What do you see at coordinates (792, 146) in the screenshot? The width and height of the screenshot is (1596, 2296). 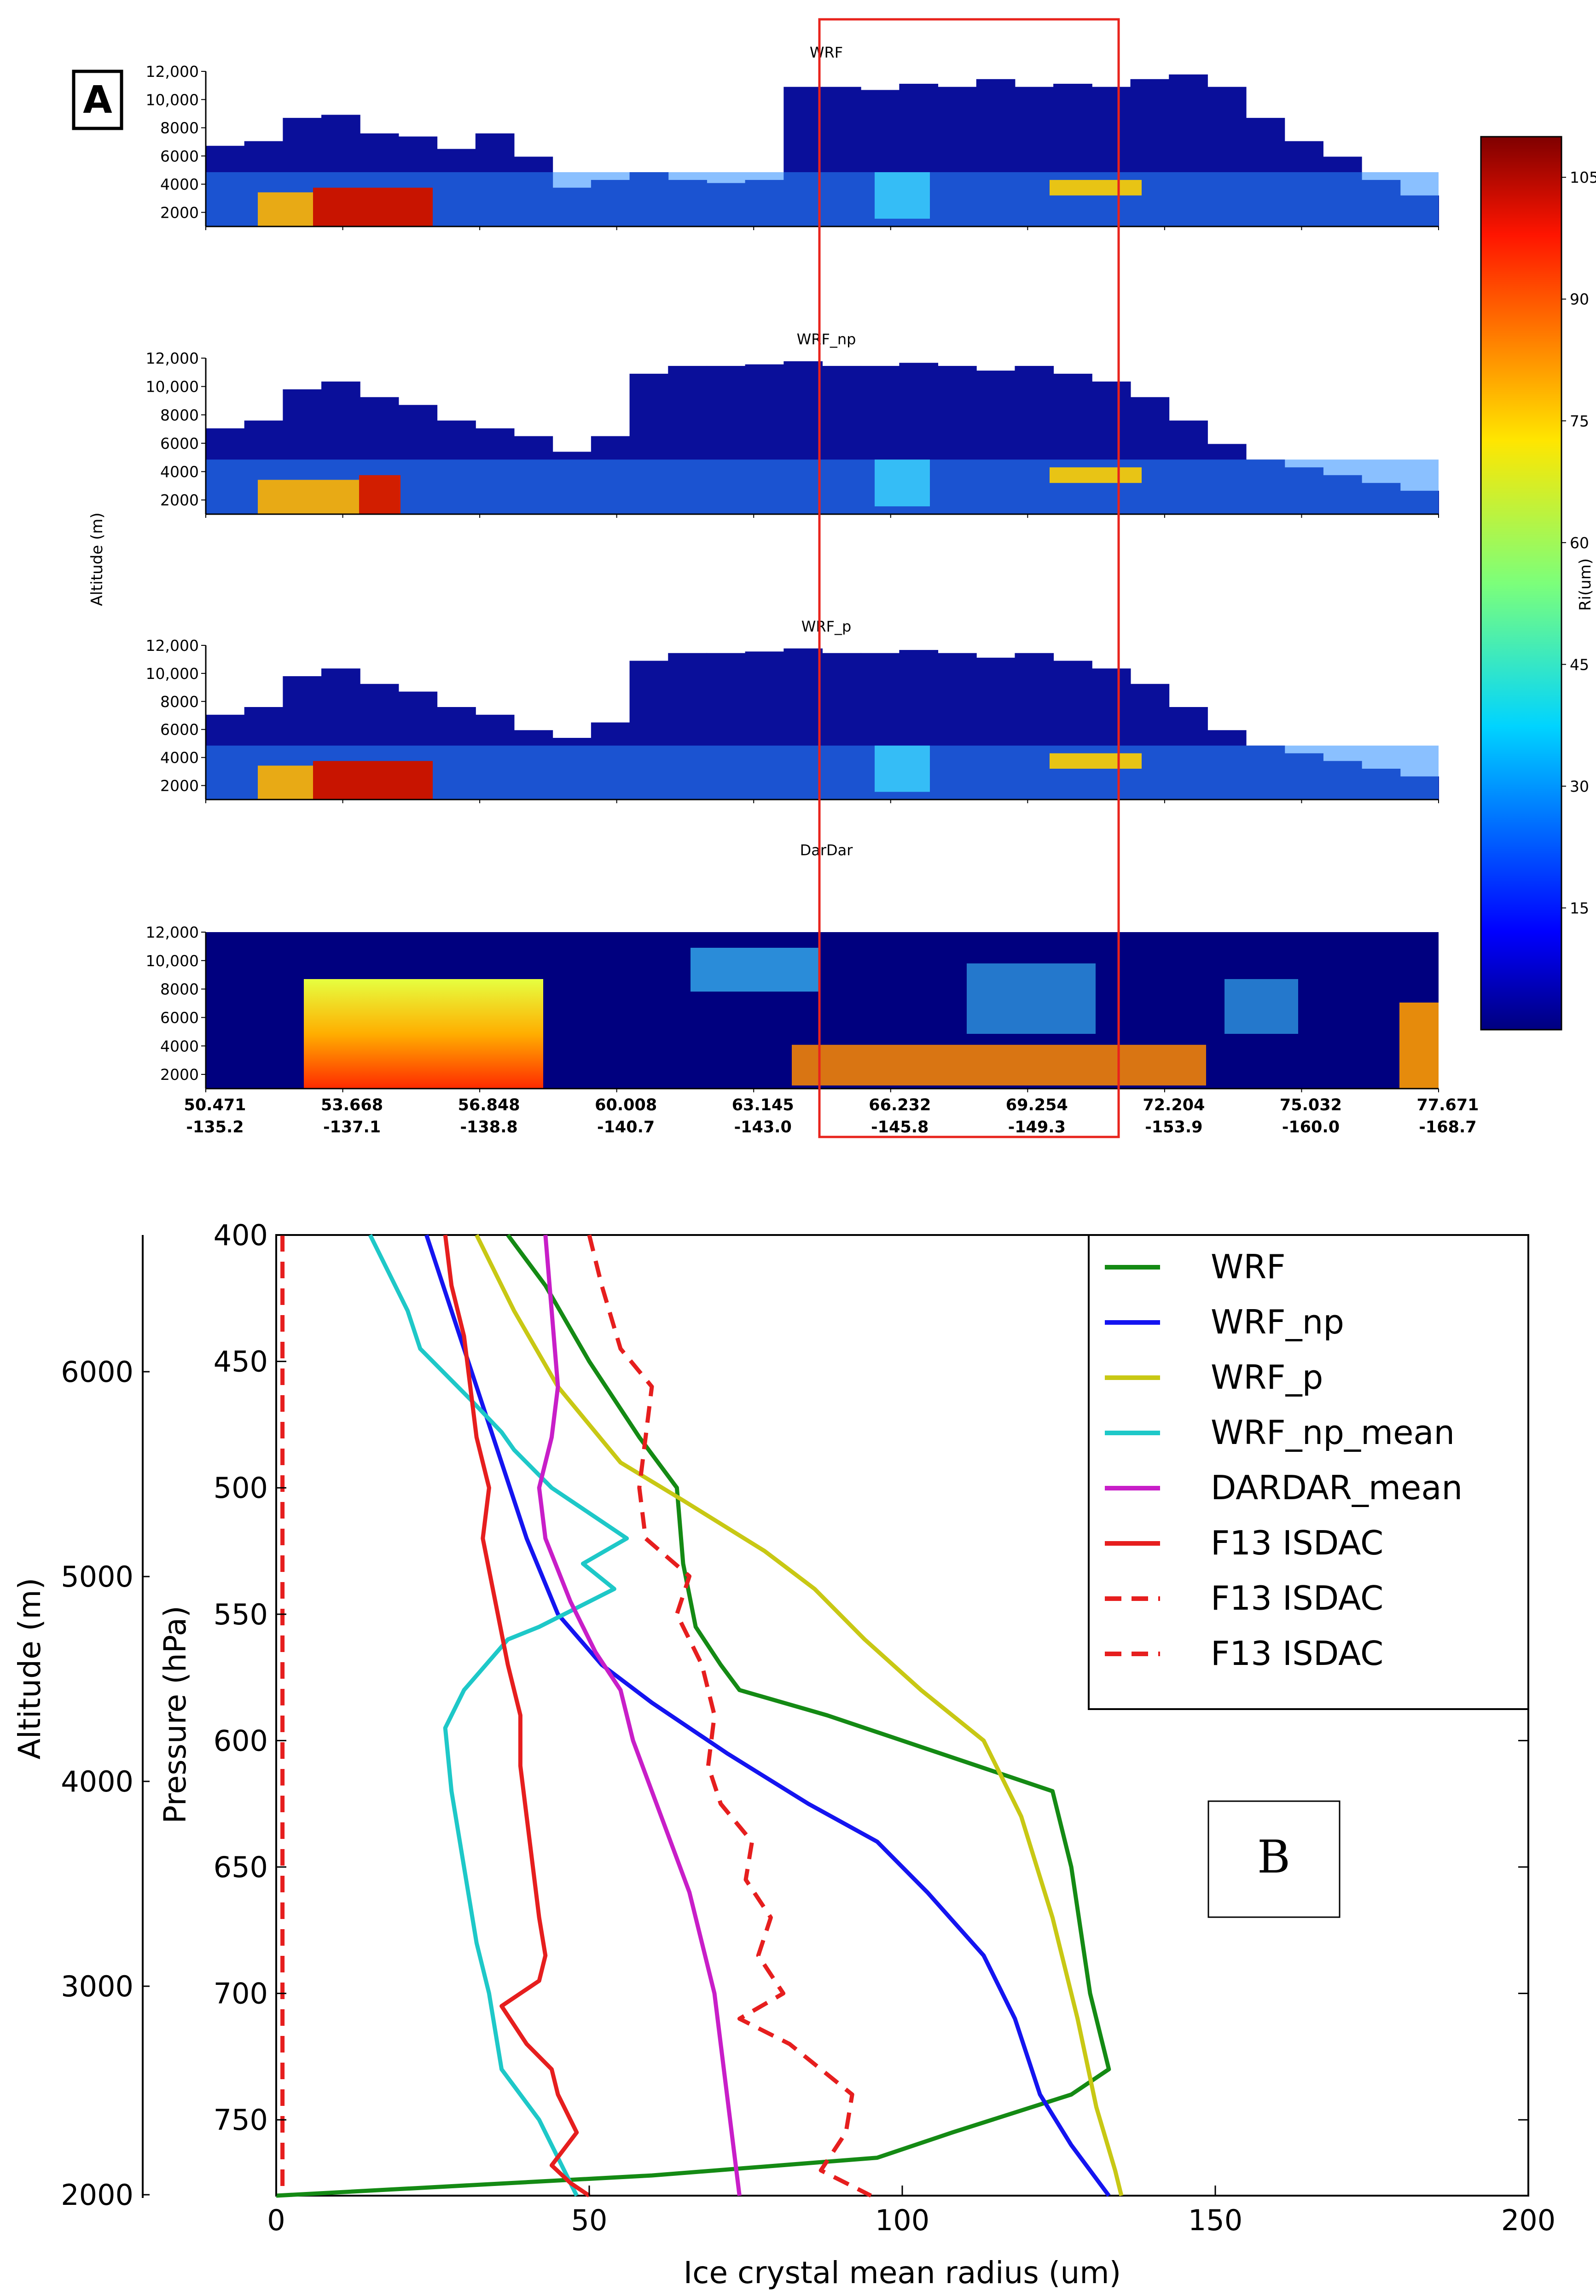 I see `heatmap-subplot-0: 12,000 10,000 8000 6000 4000 2000` at bounding box center [792, 146].